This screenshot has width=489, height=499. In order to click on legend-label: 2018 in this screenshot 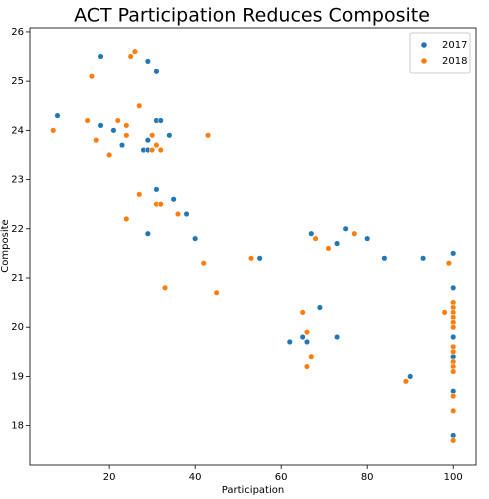, I will do `click(454, 61)`.